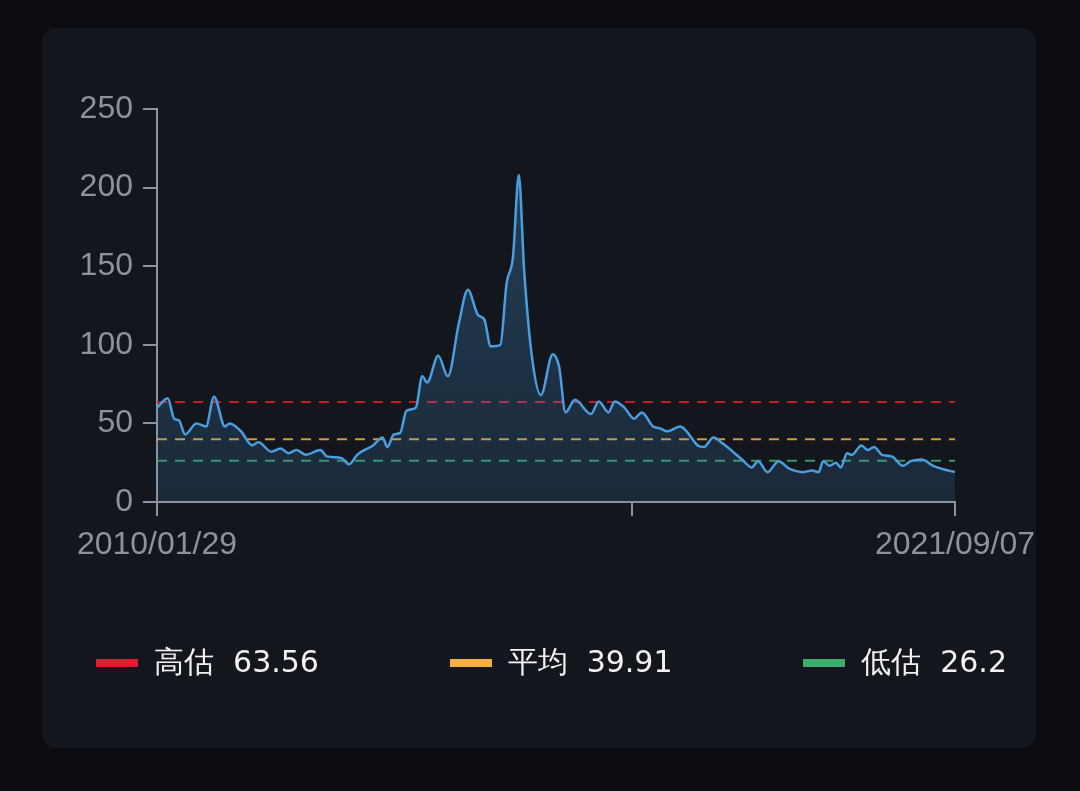  I want to click on x-tick-label: 2010/01/29, so click(157, 543).